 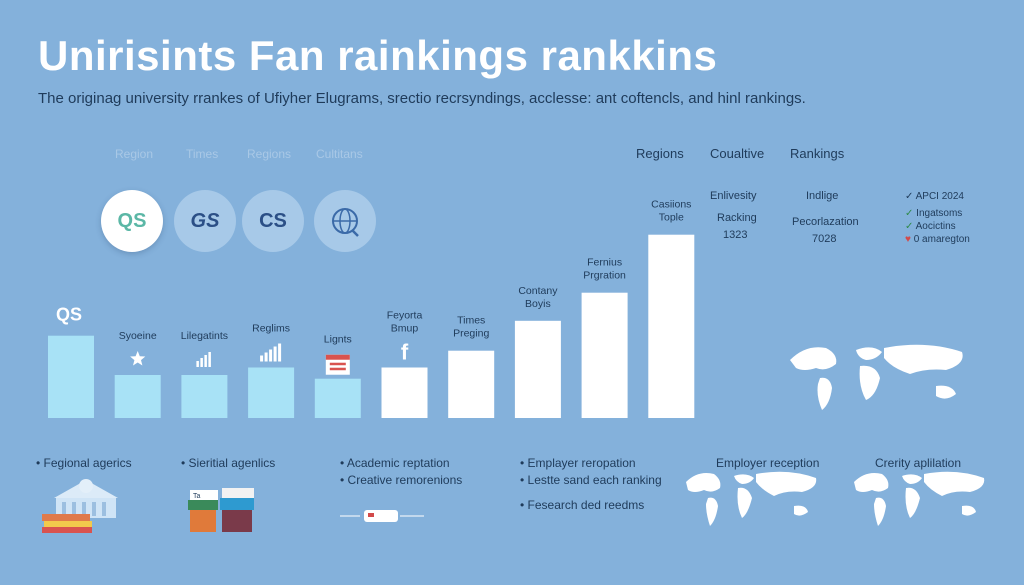 I want to click on cs-logo-button: CS, so click(x=273, y=221).